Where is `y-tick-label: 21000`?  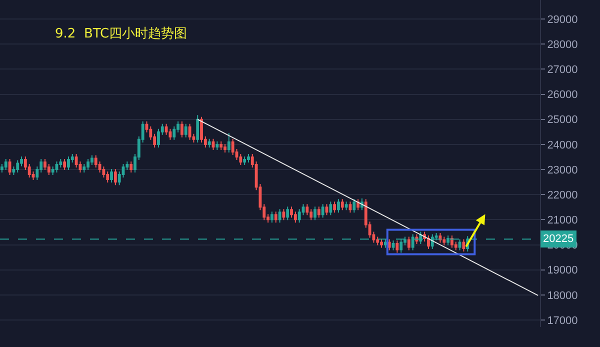
y-tick-label: 21000 is located at coordinates (562, 220).